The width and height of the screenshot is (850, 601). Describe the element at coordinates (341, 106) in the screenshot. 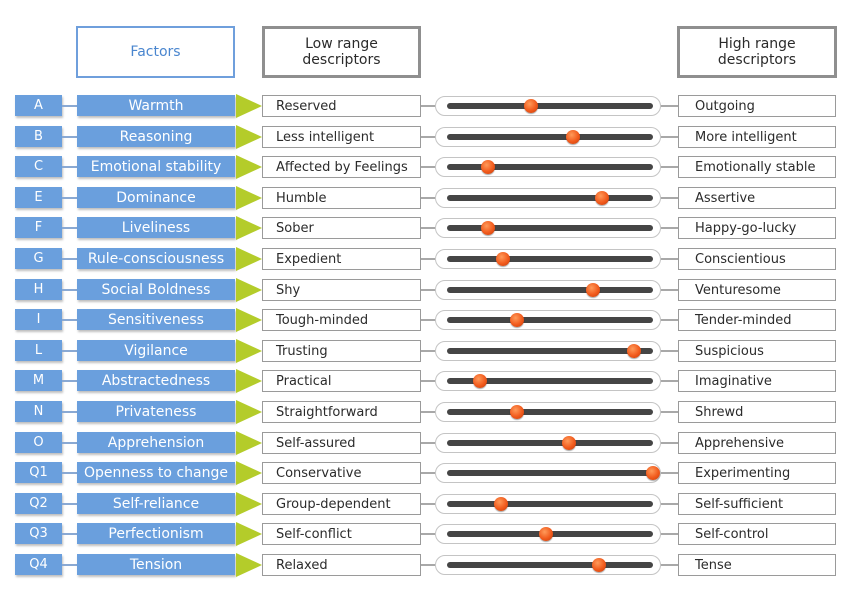

I see `low-descriptor: Reserved` at that location.